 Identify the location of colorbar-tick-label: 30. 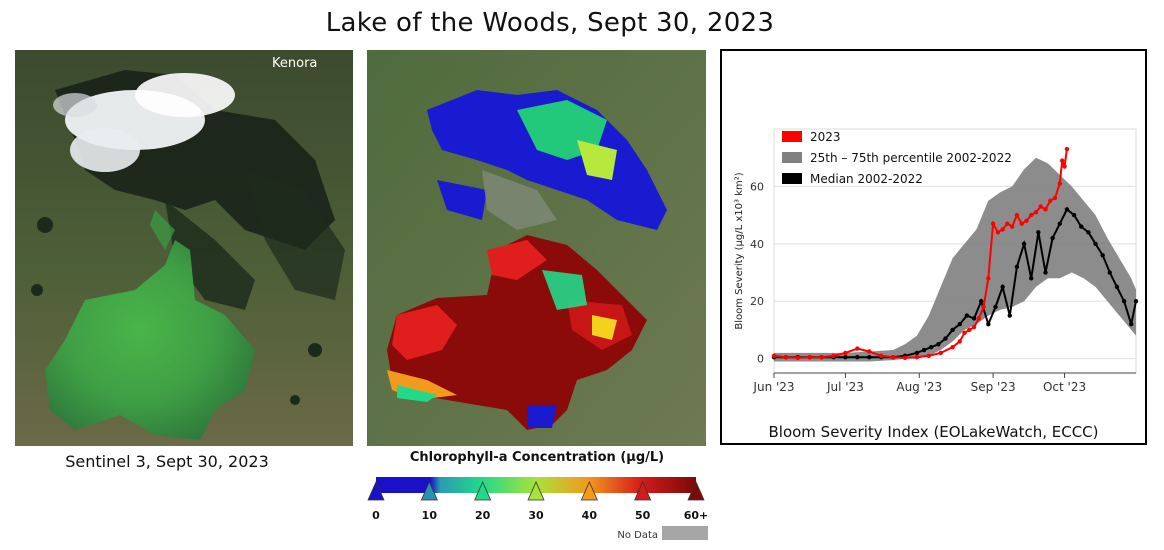
(536, 515).